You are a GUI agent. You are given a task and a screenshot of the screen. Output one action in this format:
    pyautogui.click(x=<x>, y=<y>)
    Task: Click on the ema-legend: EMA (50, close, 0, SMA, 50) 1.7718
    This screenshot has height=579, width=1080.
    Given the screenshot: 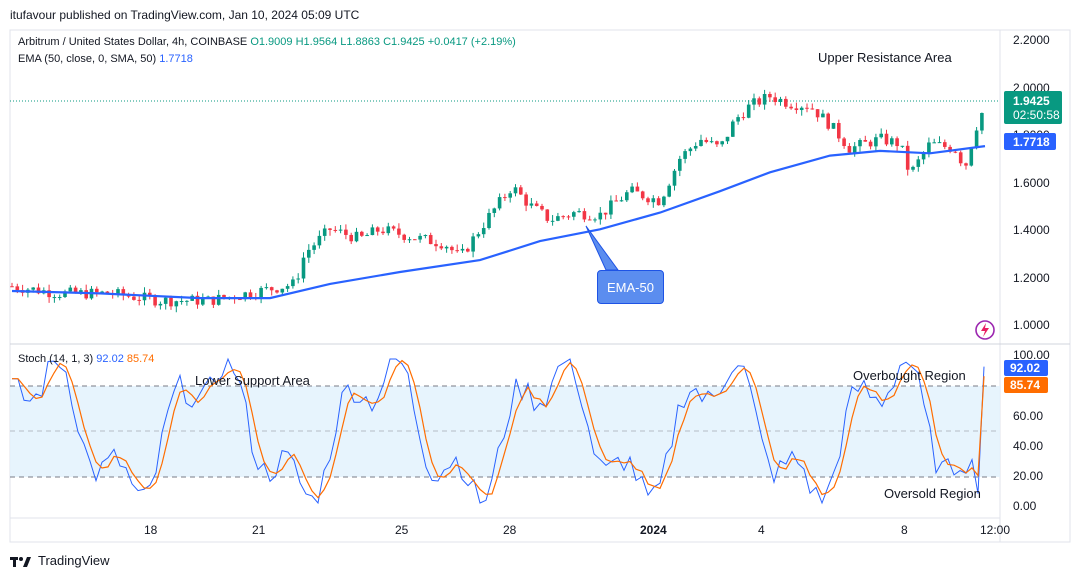 What is the action you would take?
    pyautogui.click(x=105, y=59)
    